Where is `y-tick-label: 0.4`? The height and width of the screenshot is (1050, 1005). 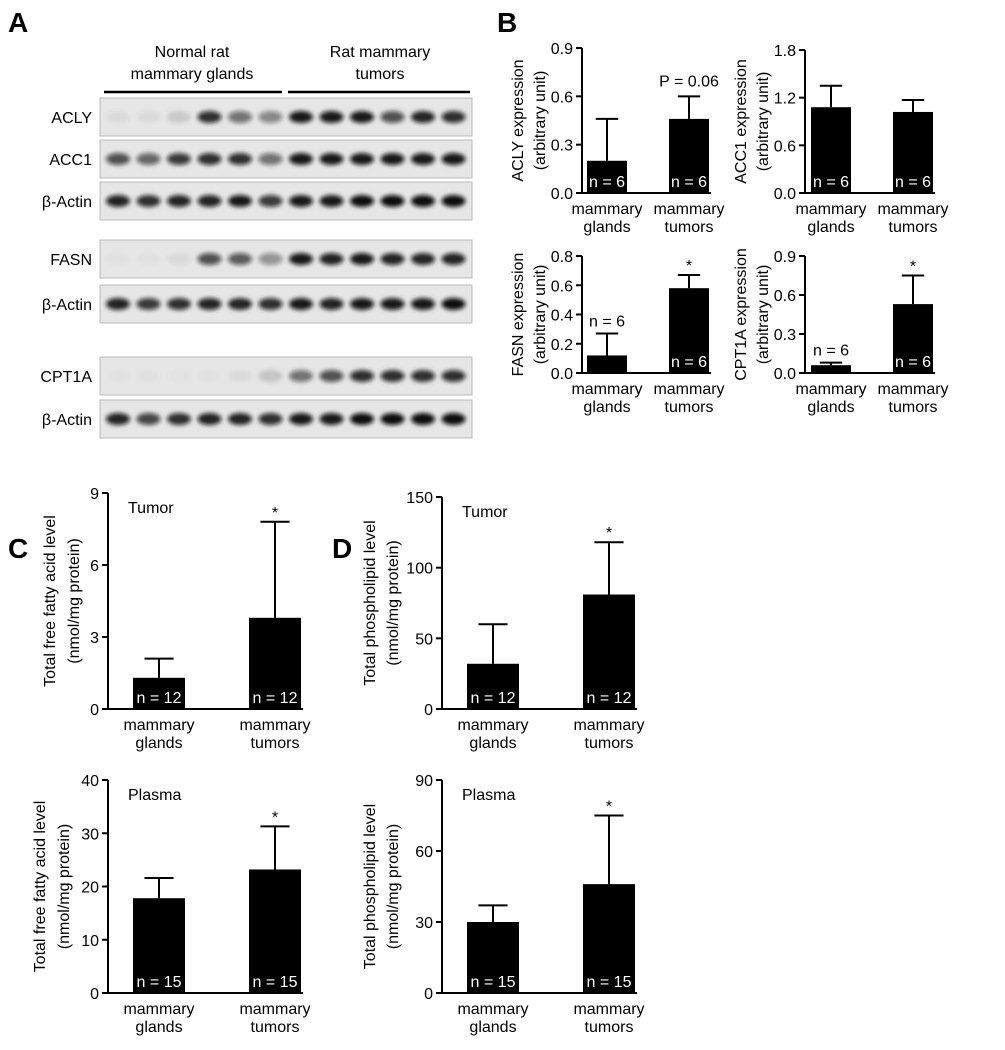
y-tick-label: 0.4 is located at coordinates (562, 316).